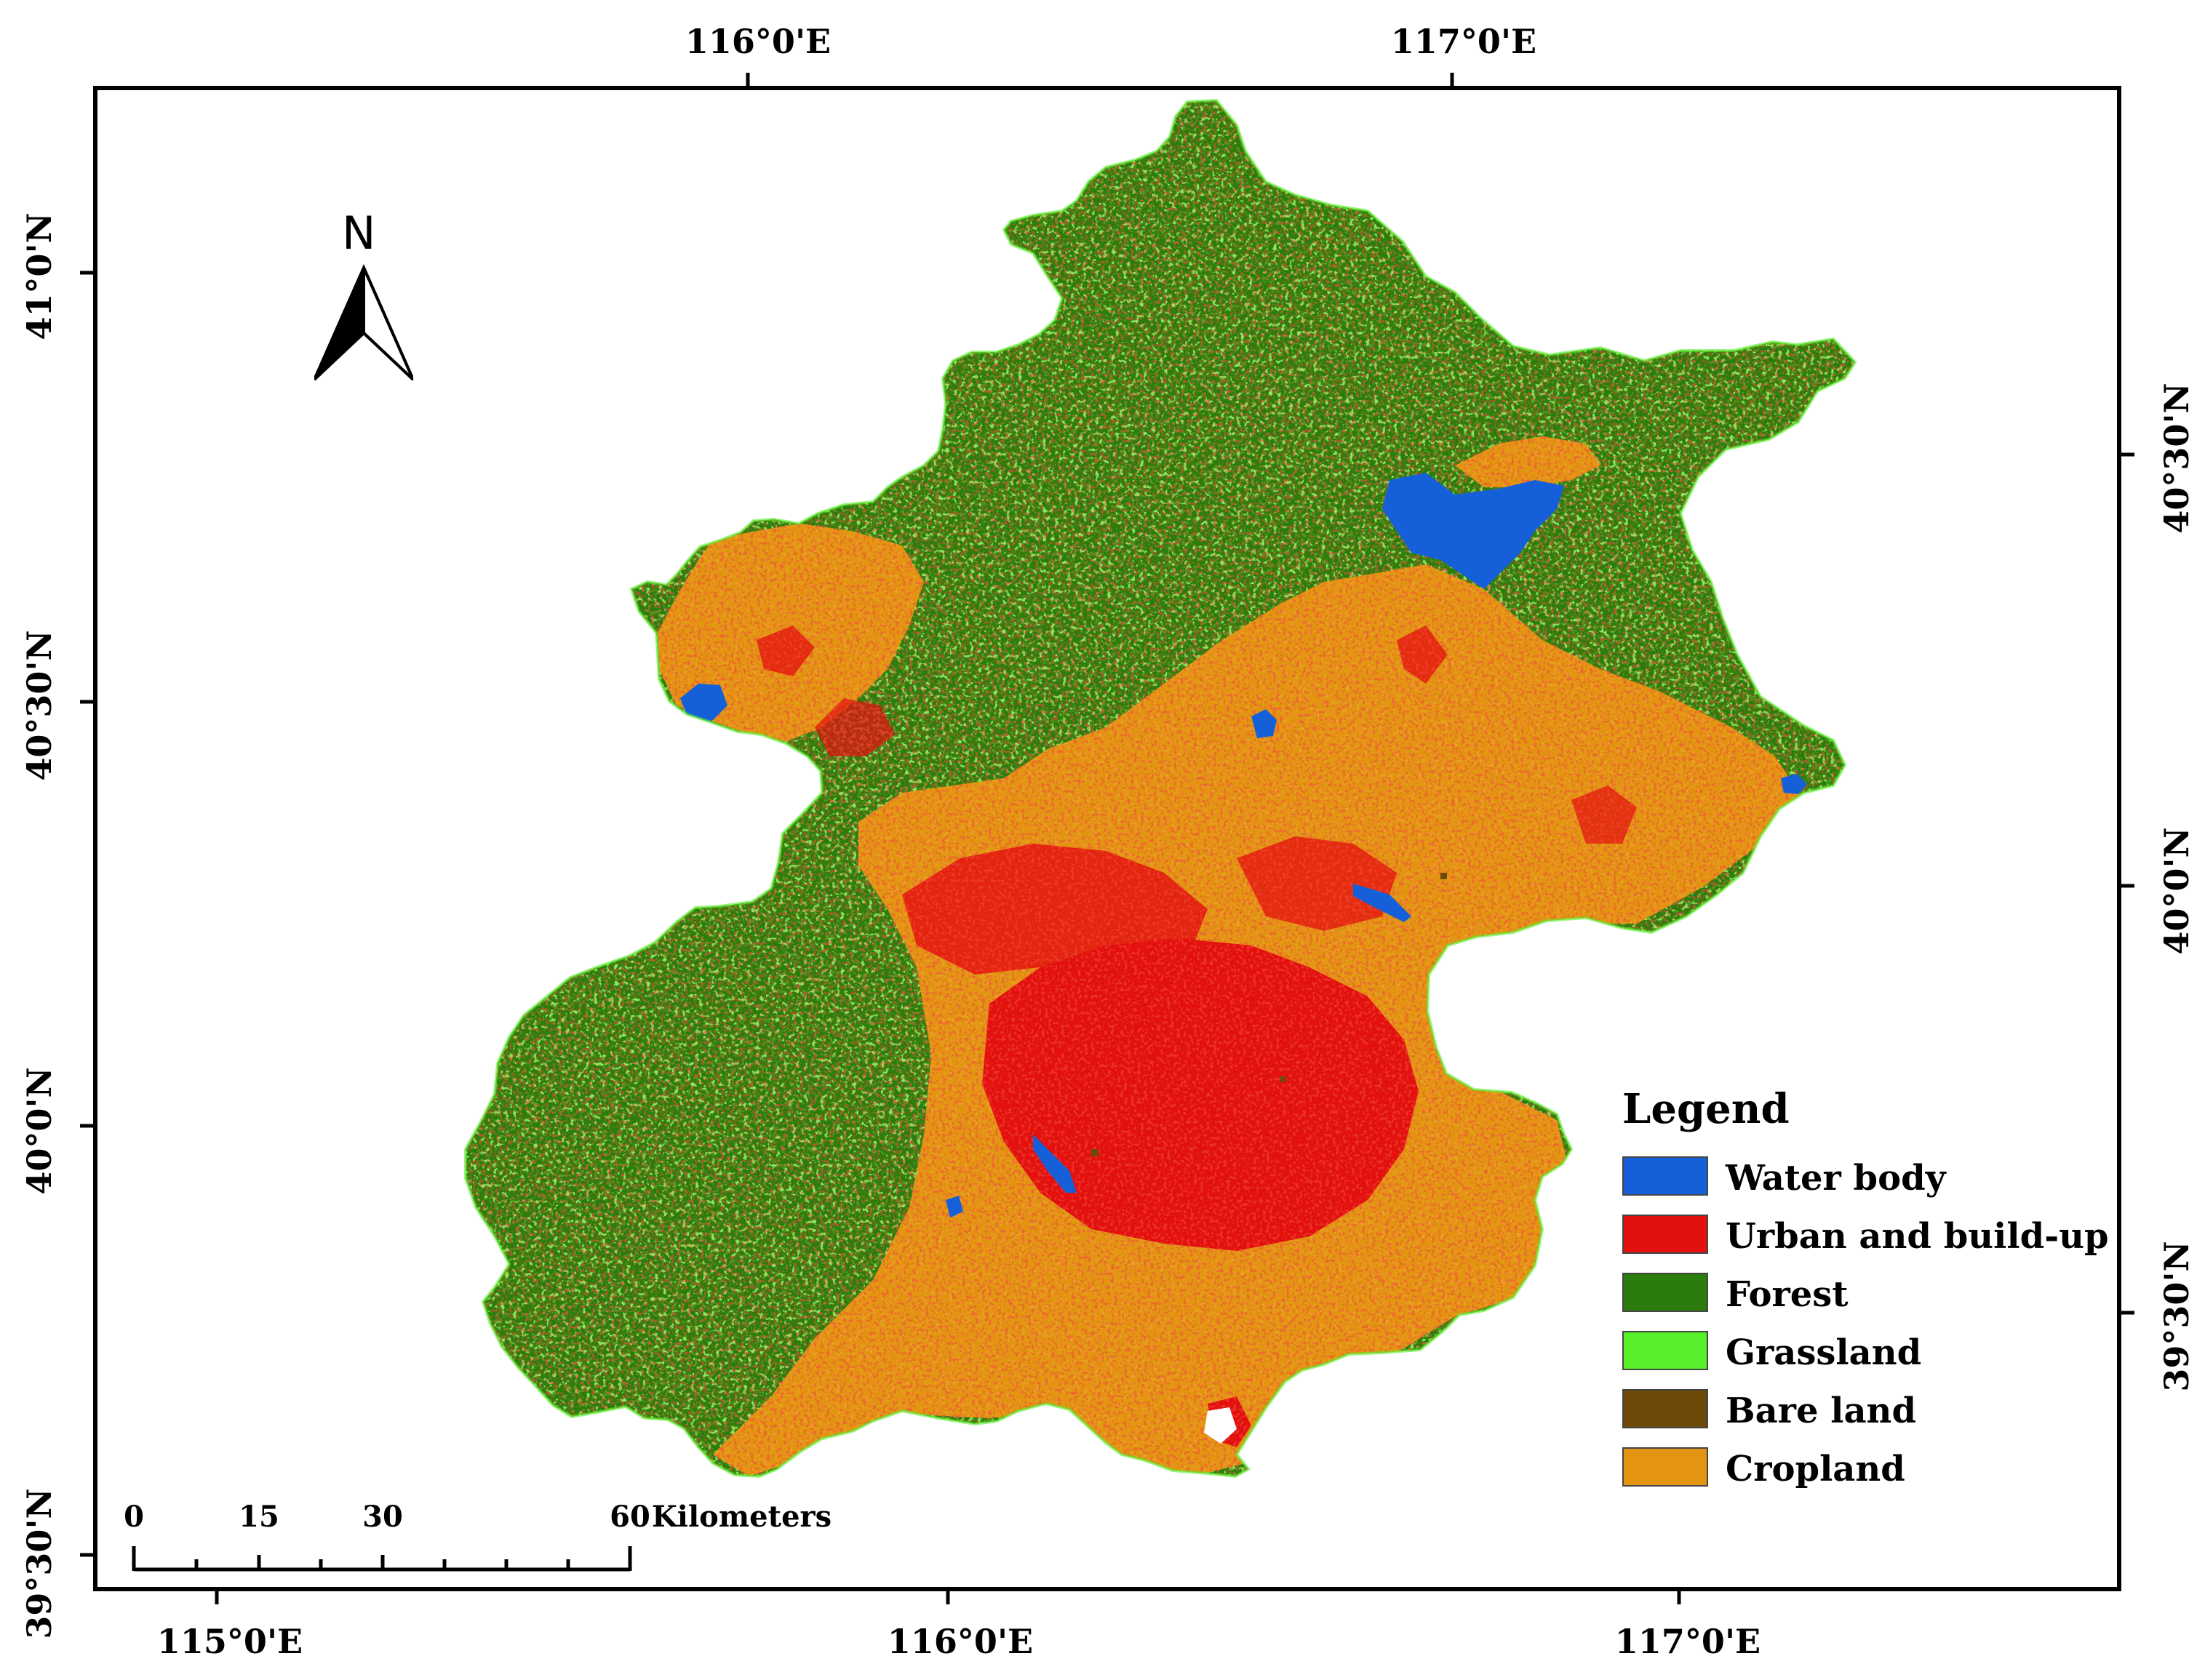 This screenshot has height=1680, width=2205. I want to click on graticule-label-bottom: 116°0'E, so click(960, 1641).